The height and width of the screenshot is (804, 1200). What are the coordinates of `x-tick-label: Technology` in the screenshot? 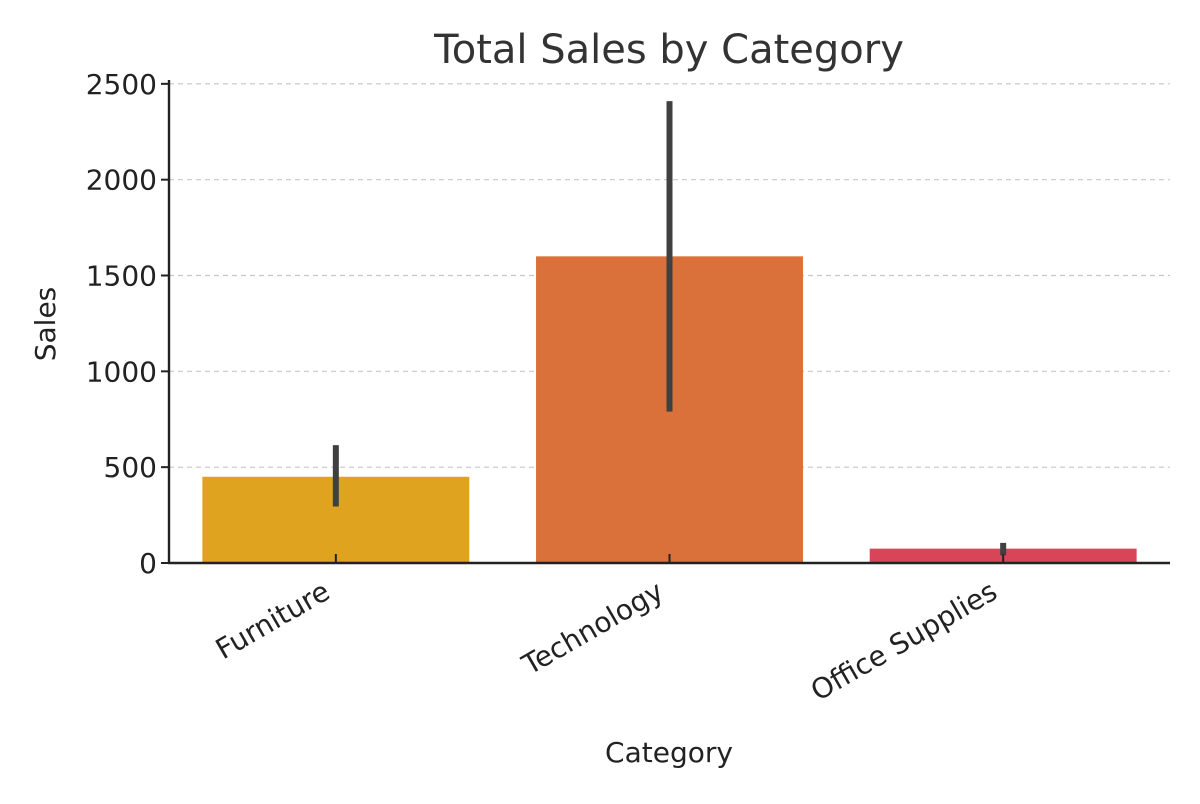 It's located at (592, 628).